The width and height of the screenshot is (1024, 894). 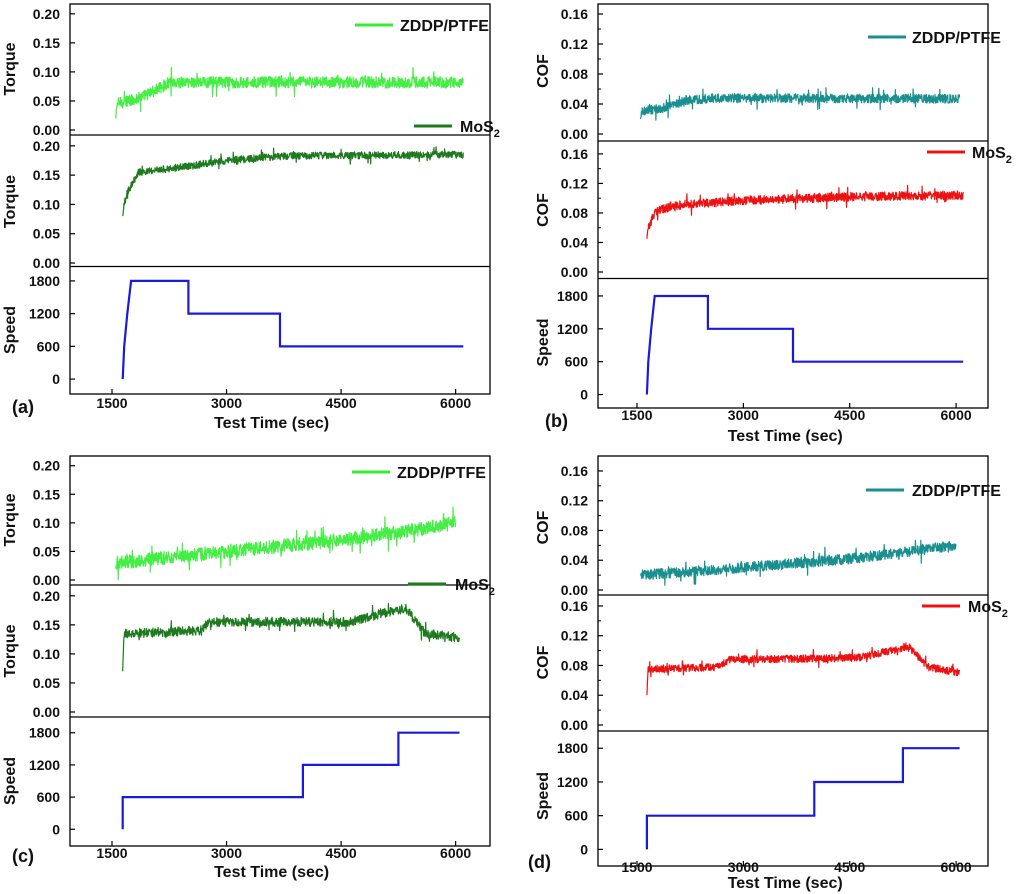 What do you see at coordinates (572, 296) in the screenshot?
I see `y-tick-label: 1800` at bounding box center [572, 296].